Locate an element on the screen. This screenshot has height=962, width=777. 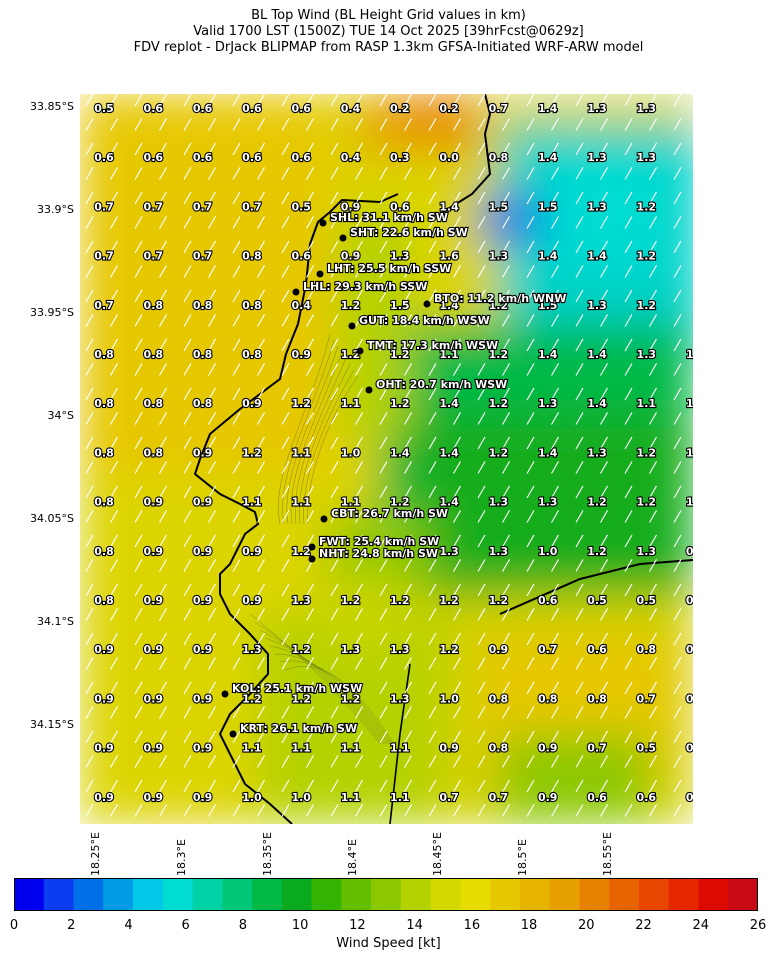
colorbar is located at coordinates (386, 894).